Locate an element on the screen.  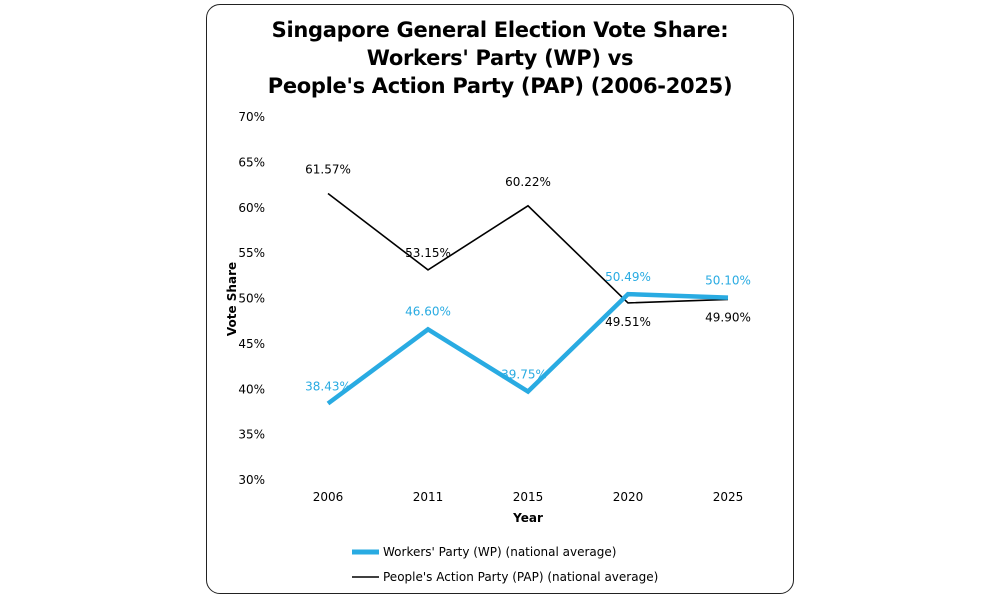
x-axis-ticks: 2006 2011 2015 2020 2025 is located at coordinates (528, 497).